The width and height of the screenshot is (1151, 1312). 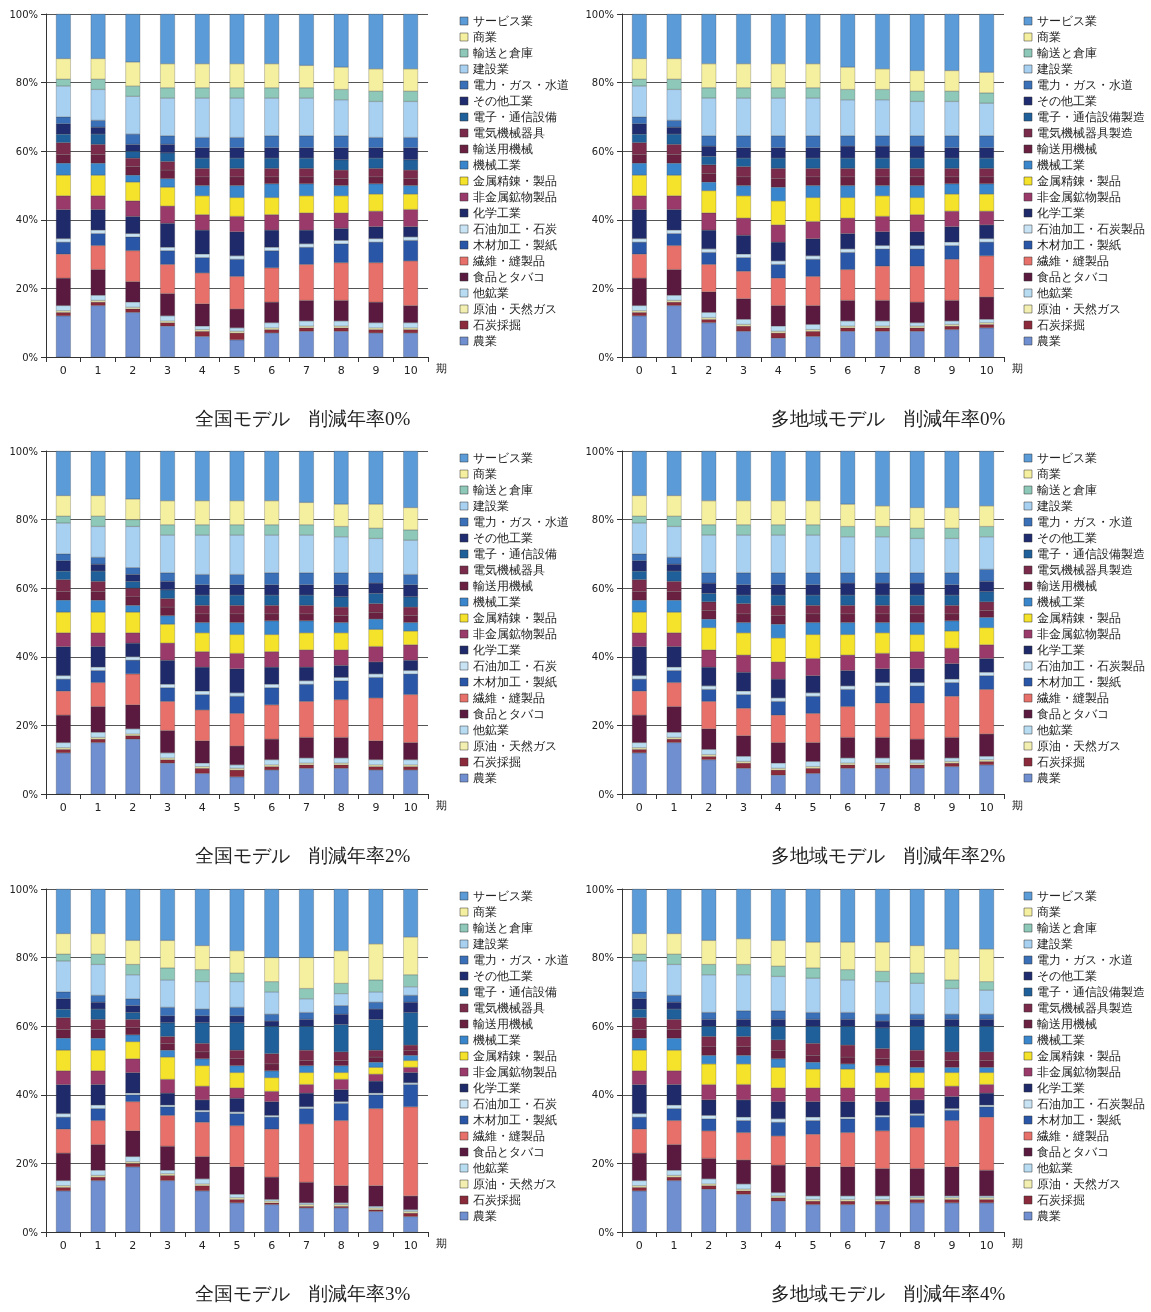 What do you see at coordinates (410, 808) in the screenshot?
I see `x-tick-label: 10` at bounding box center [410, 808].